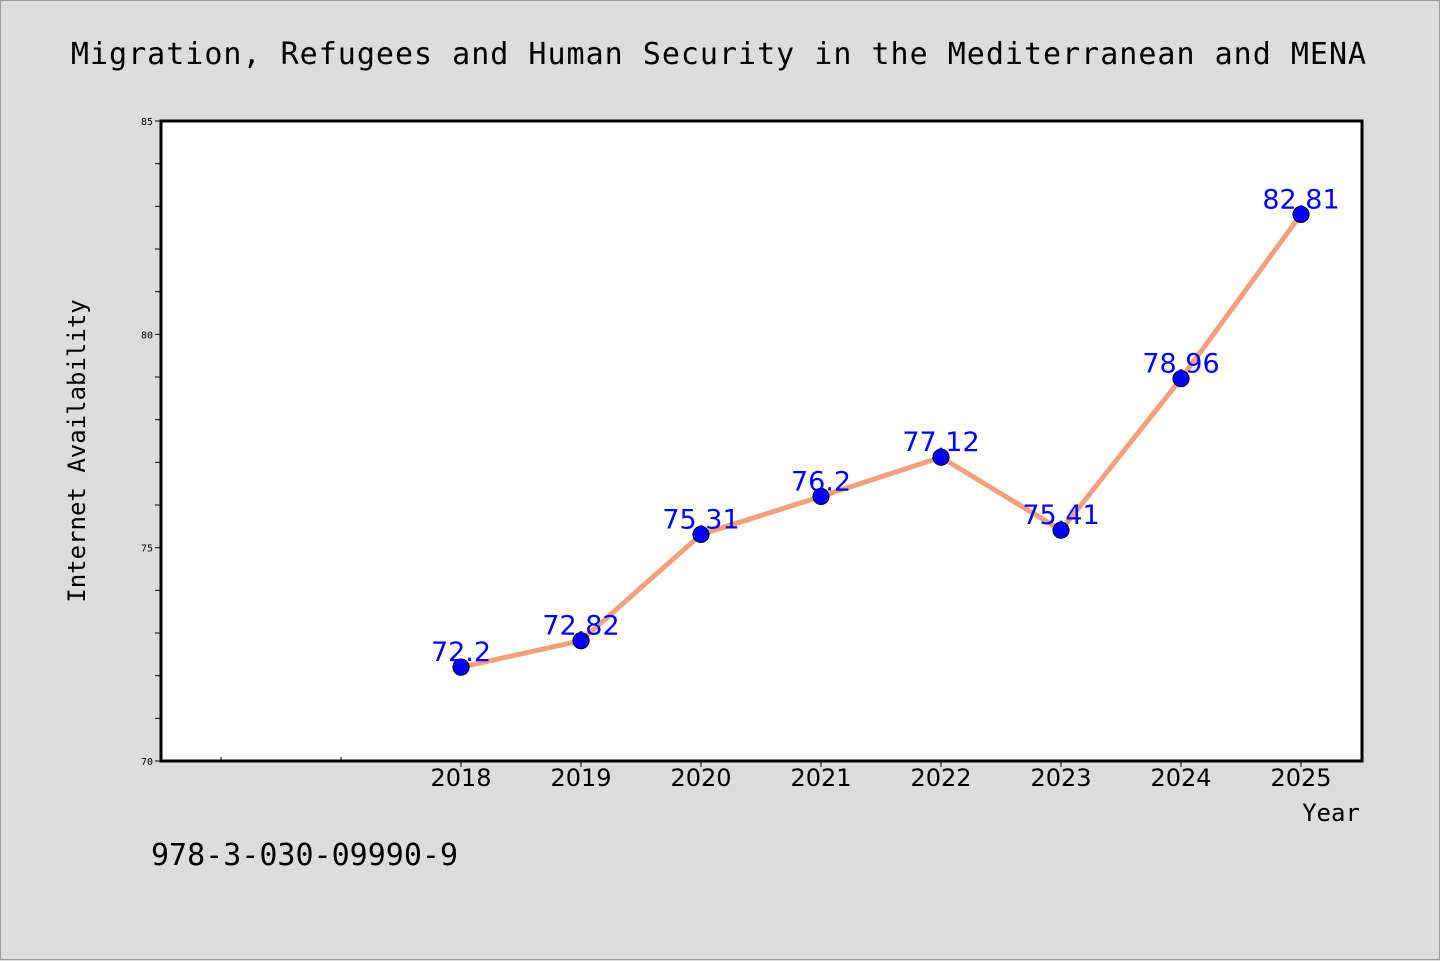 The image size is (1440, 961). What do you see at coordinates (700, 778) in the screenshot?
I see `x-tick-label: 2020` at bounding box center [700, 778].